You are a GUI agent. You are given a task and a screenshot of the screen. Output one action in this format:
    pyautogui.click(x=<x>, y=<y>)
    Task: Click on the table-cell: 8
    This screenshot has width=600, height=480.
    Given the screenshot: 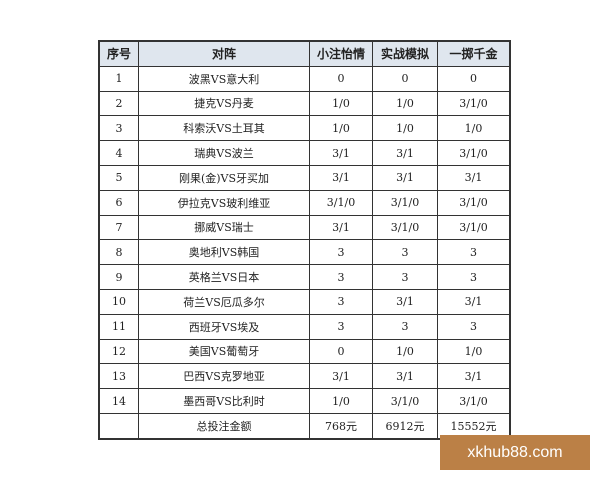 What is the action you would take?
    pyautogui.click(x=118, y=252)
    